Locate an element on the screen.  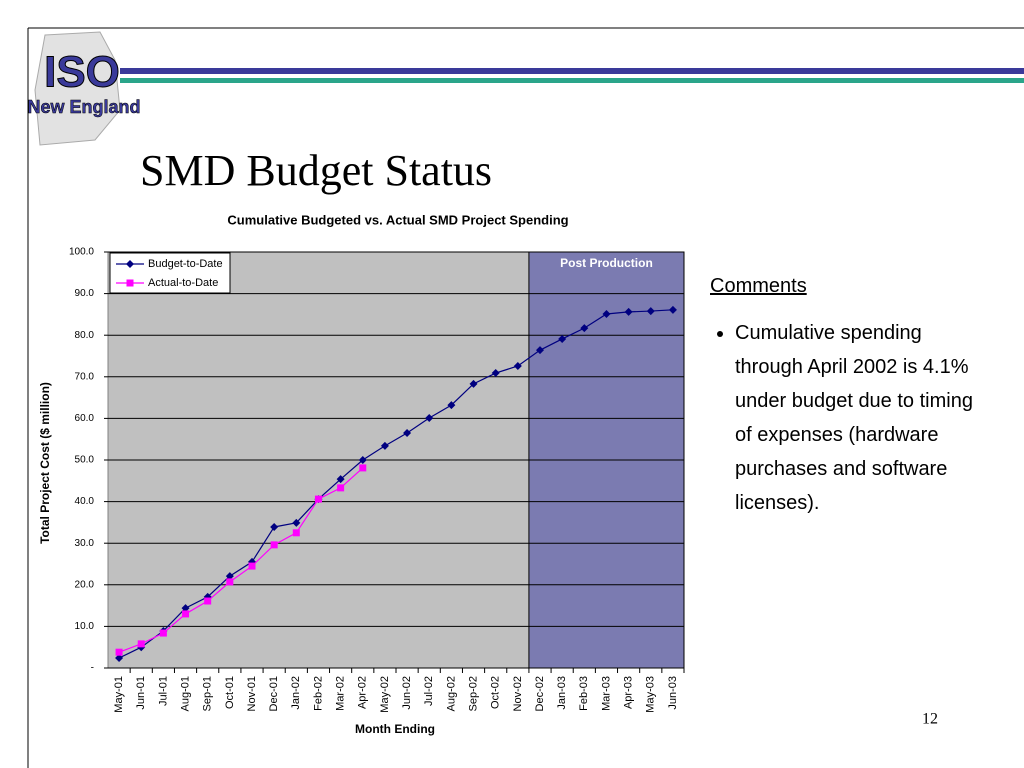
x-tick-label: Jun-02 is located at coordinates (407, 693).